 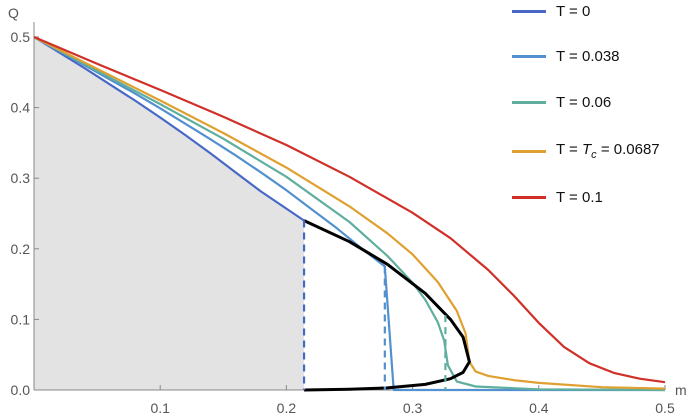 I want to click on legend-item-t0038: T = 0.038, so click(x=566, y=56).